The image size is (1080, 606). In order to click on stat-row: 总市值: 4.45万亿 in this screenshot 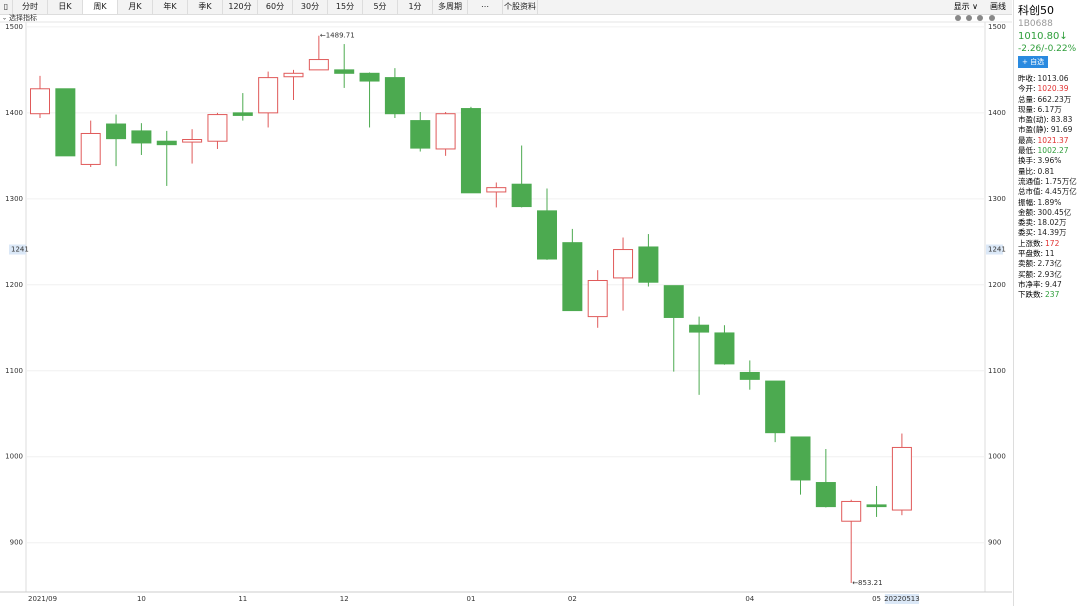, I will do `click(1047, 192)`.